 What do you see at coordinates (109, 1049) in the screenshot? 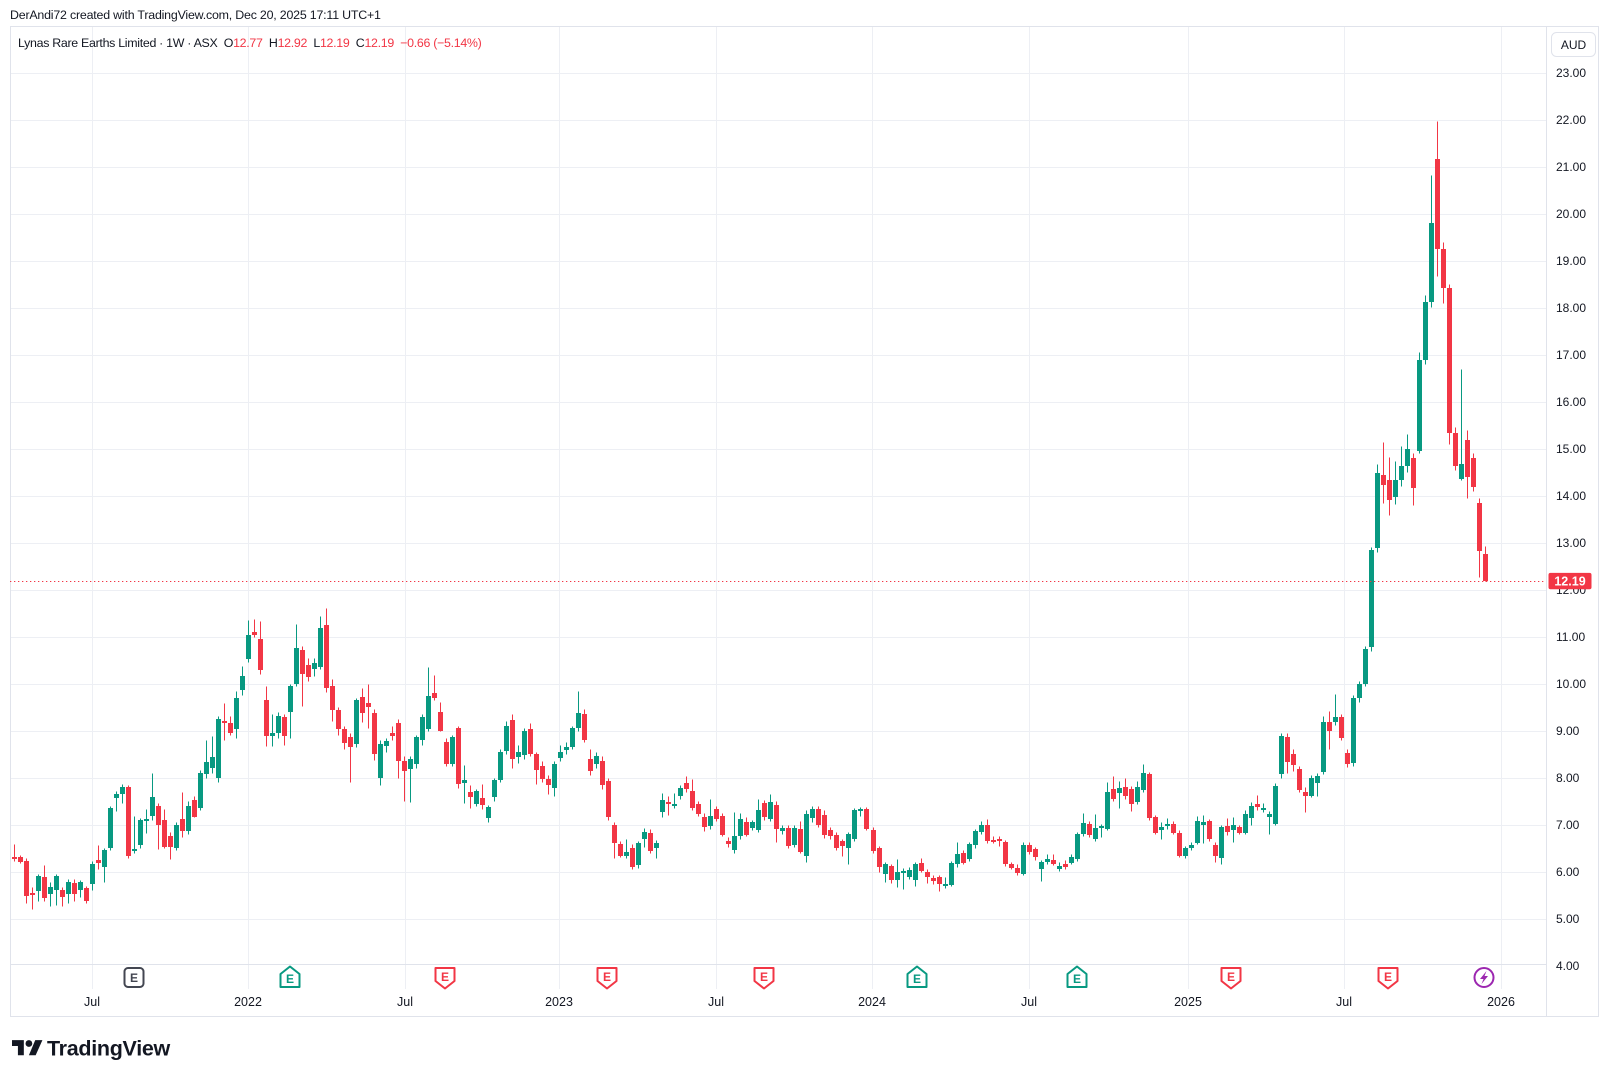
I see `svg-text: TradingView` at bounding box center [109, 1049].